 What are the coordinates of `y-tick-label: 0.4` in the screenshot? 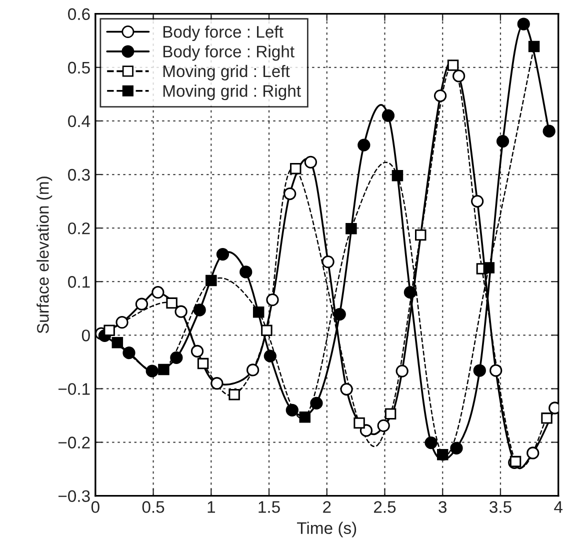 It's located at (79, 121).